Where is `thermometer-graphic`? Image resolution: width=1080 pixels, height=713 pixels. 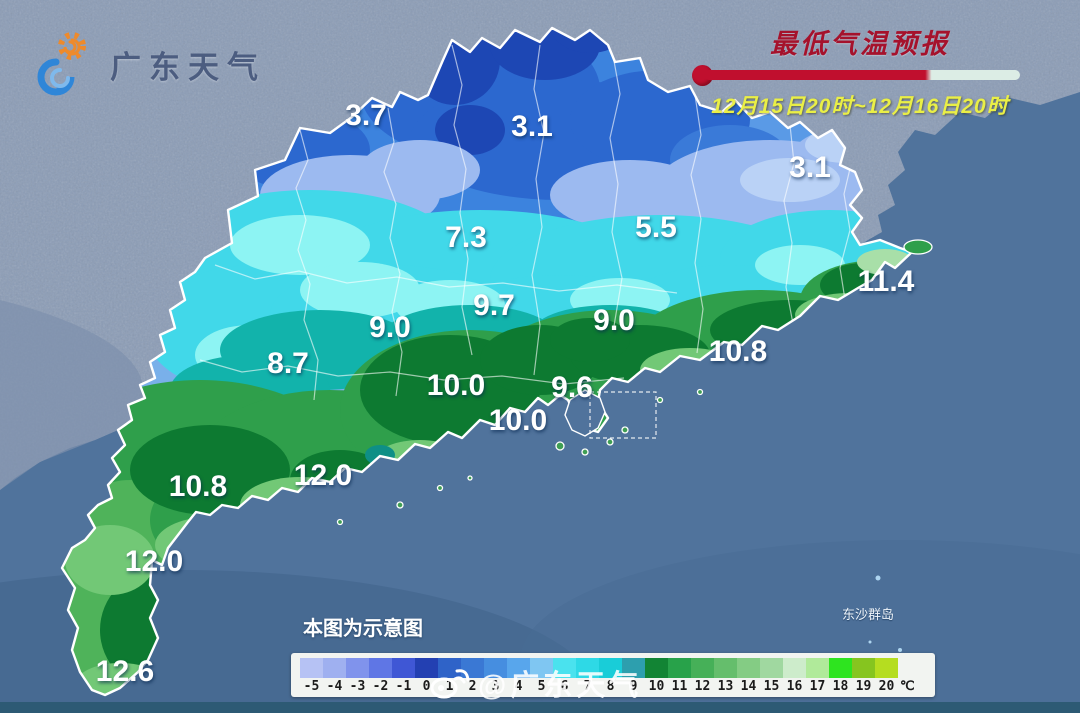
thermometer-graphic is located at coordinates (860, 75).